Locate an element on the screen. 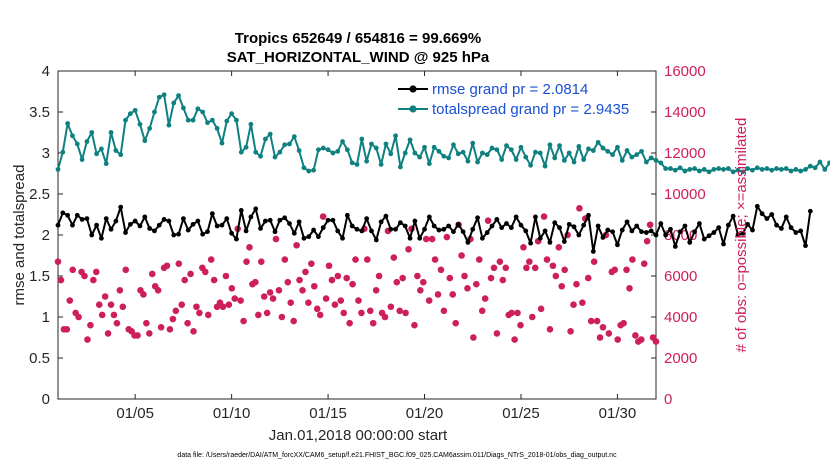  chart-subtitle: SAT_HORIZONTAL_WIND @ 925 hPa is located at coordinates (358, 57).